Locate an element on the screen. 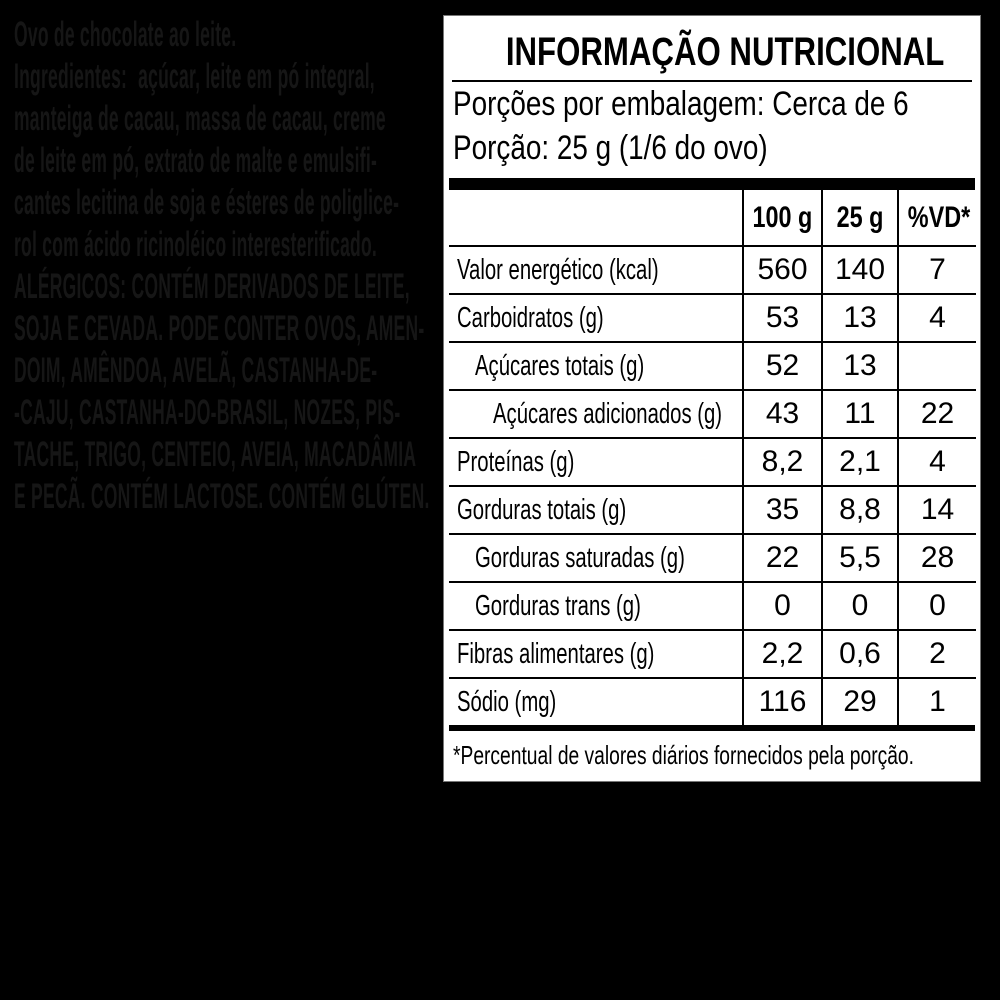  nutrition-title: INFORMAÇÃO NUTRICIONAL is located at coordinates (712, 47).